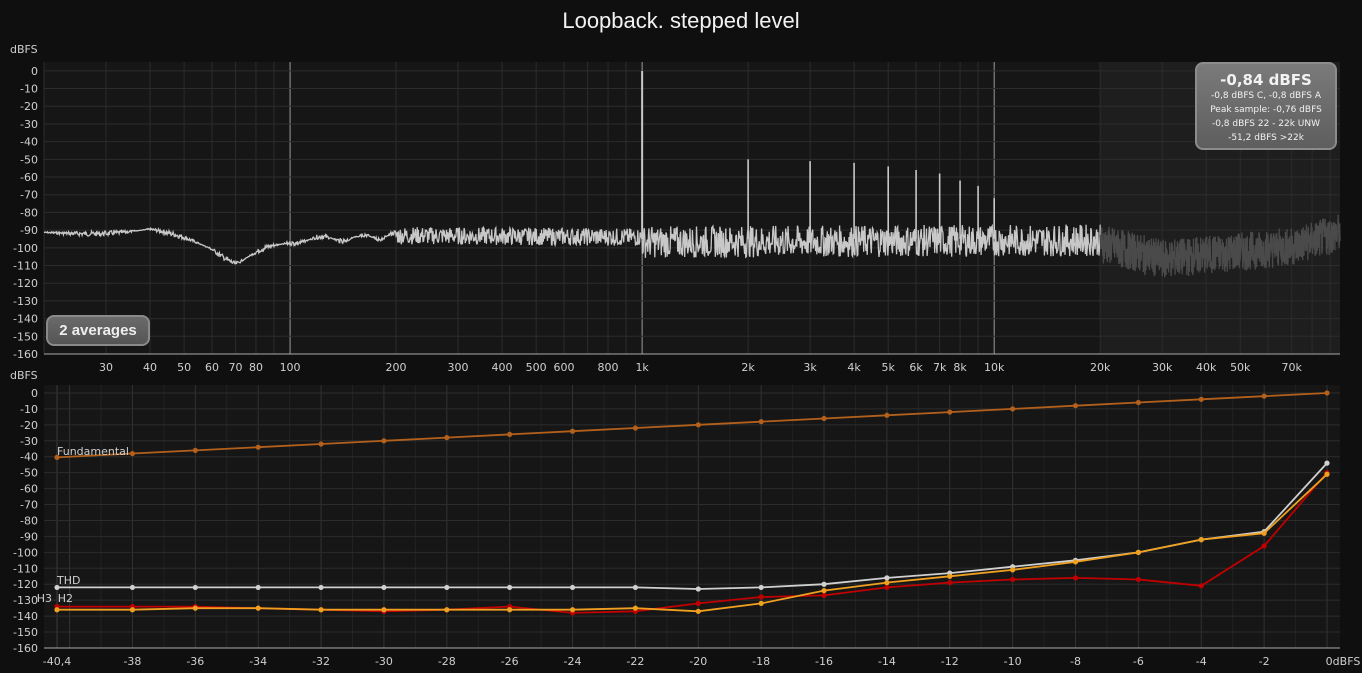 This screenshot has width=1362, height=673. What do you see at coordinates (150, 367) in the screenshot?
I see `spectrum-x-tick-label: 40` at bounding box center [150, 367].